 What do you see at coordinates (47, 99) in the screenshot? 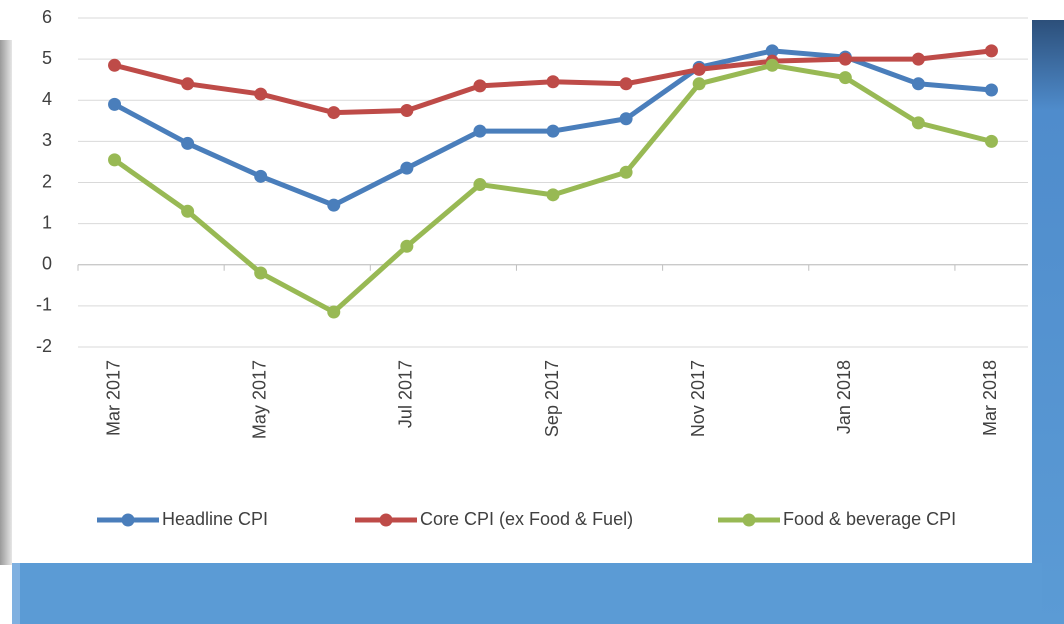
I see `y-tick-label: 4` at bounding box center [47, 99].